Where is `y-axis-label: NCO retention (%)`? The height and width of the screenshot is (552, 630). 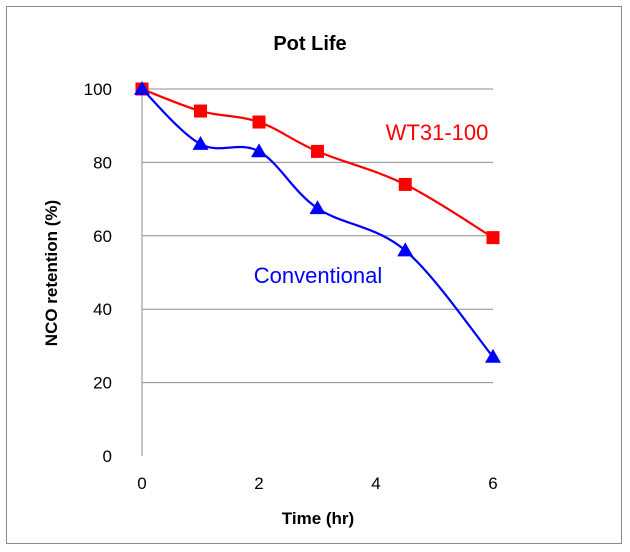 y-axis-label: NCO retention (%) is located at coordinates (51, 273).